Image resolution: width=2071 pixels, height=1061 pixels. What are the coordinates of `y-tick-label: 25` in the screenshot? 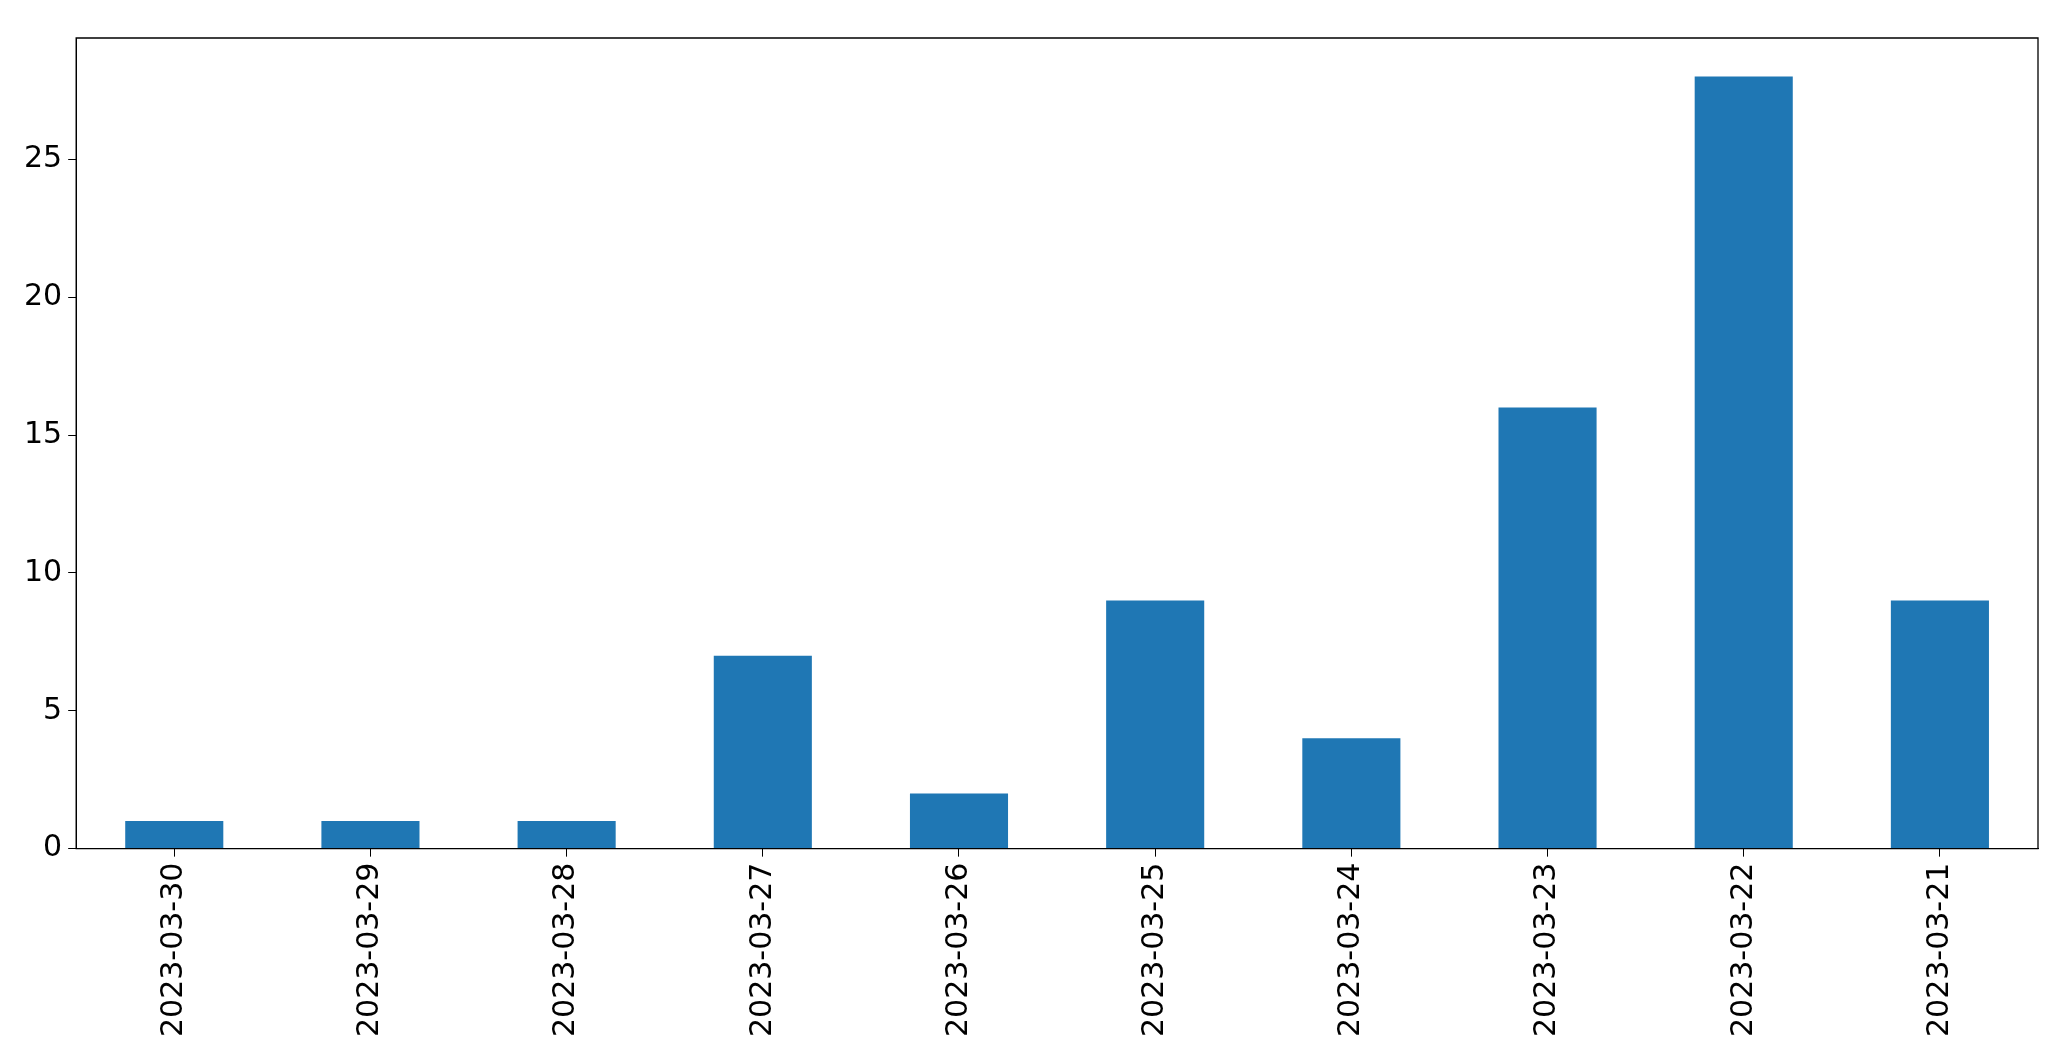 It's located at (43, 157).